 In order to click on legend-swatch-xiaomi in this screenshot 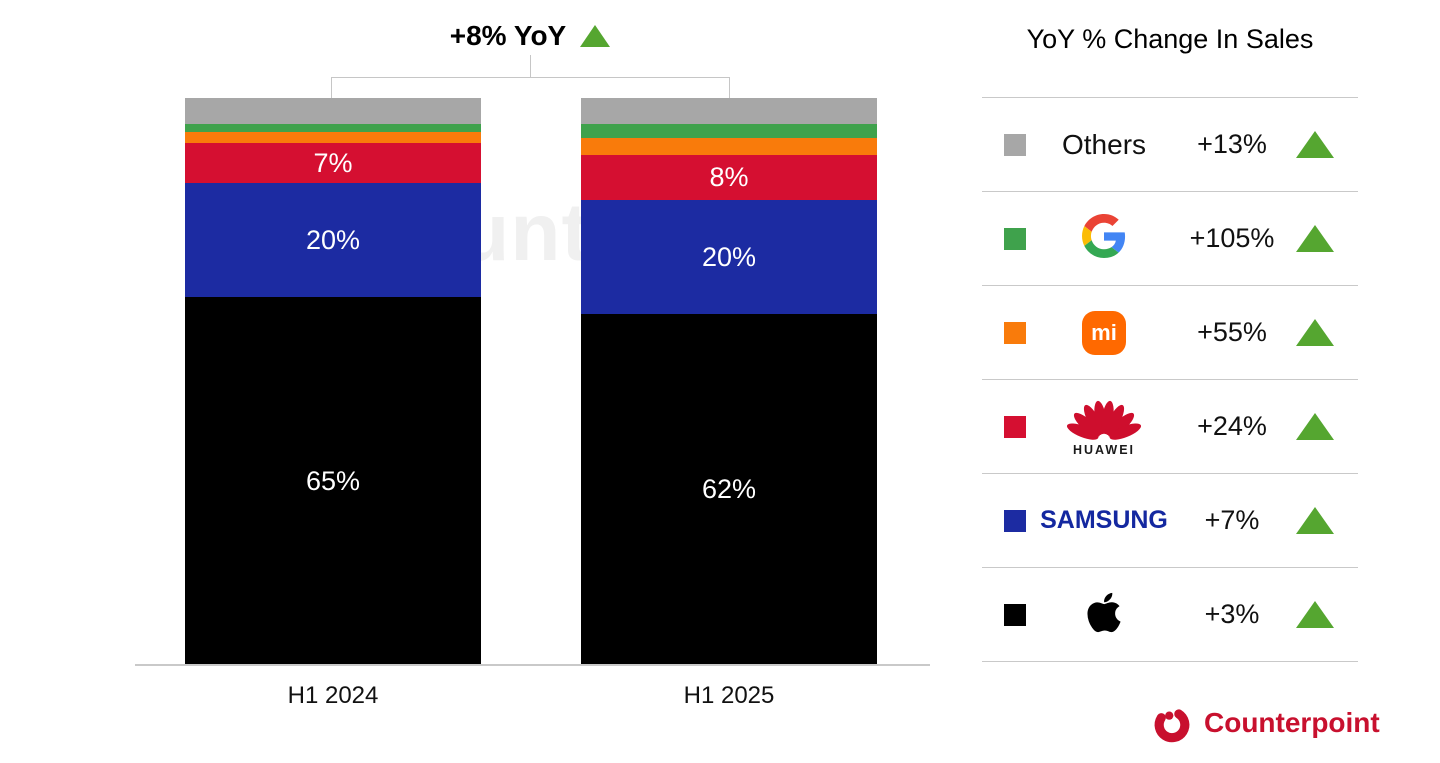, I will do `click(1015, 332)`.